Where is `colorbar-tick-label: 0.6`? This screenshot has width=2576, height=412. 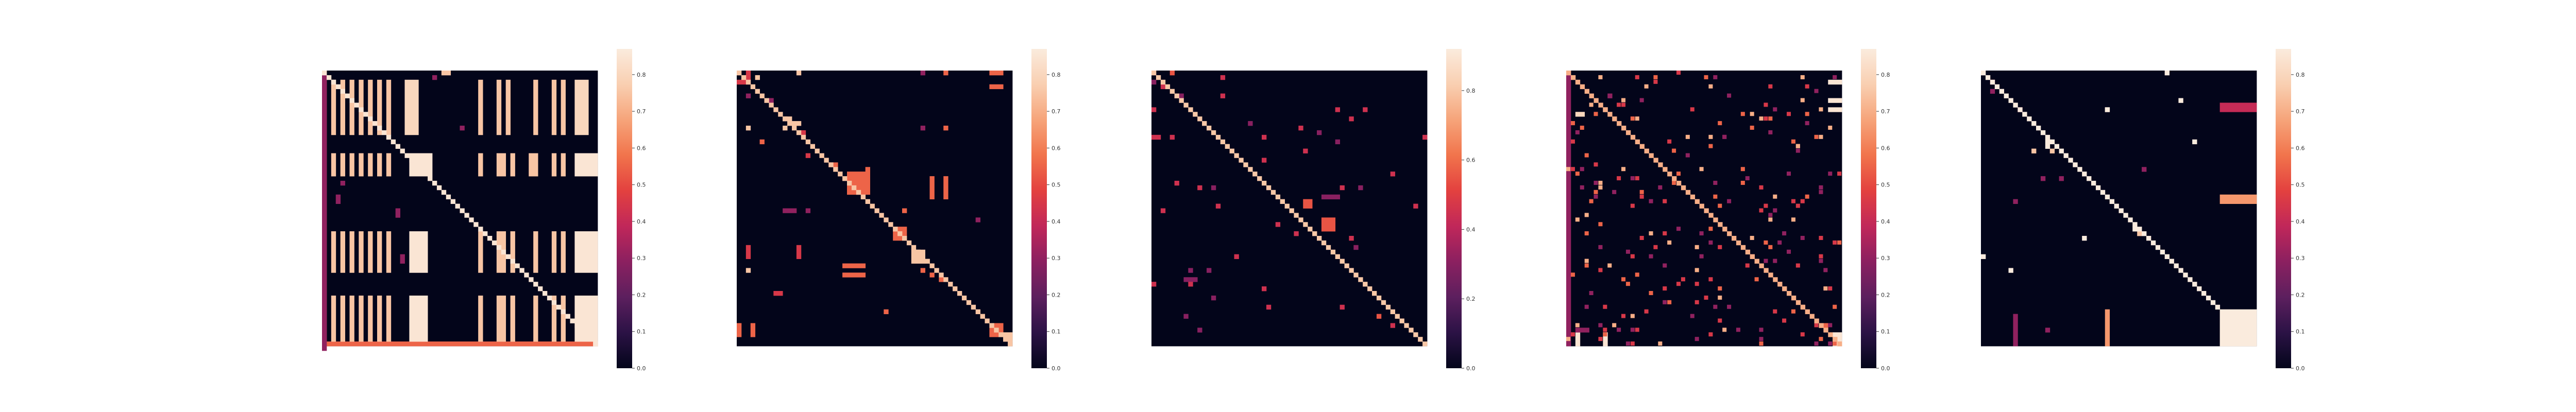 colorbar-tick-label: 0.6 is located at coordinates (1885, 148).